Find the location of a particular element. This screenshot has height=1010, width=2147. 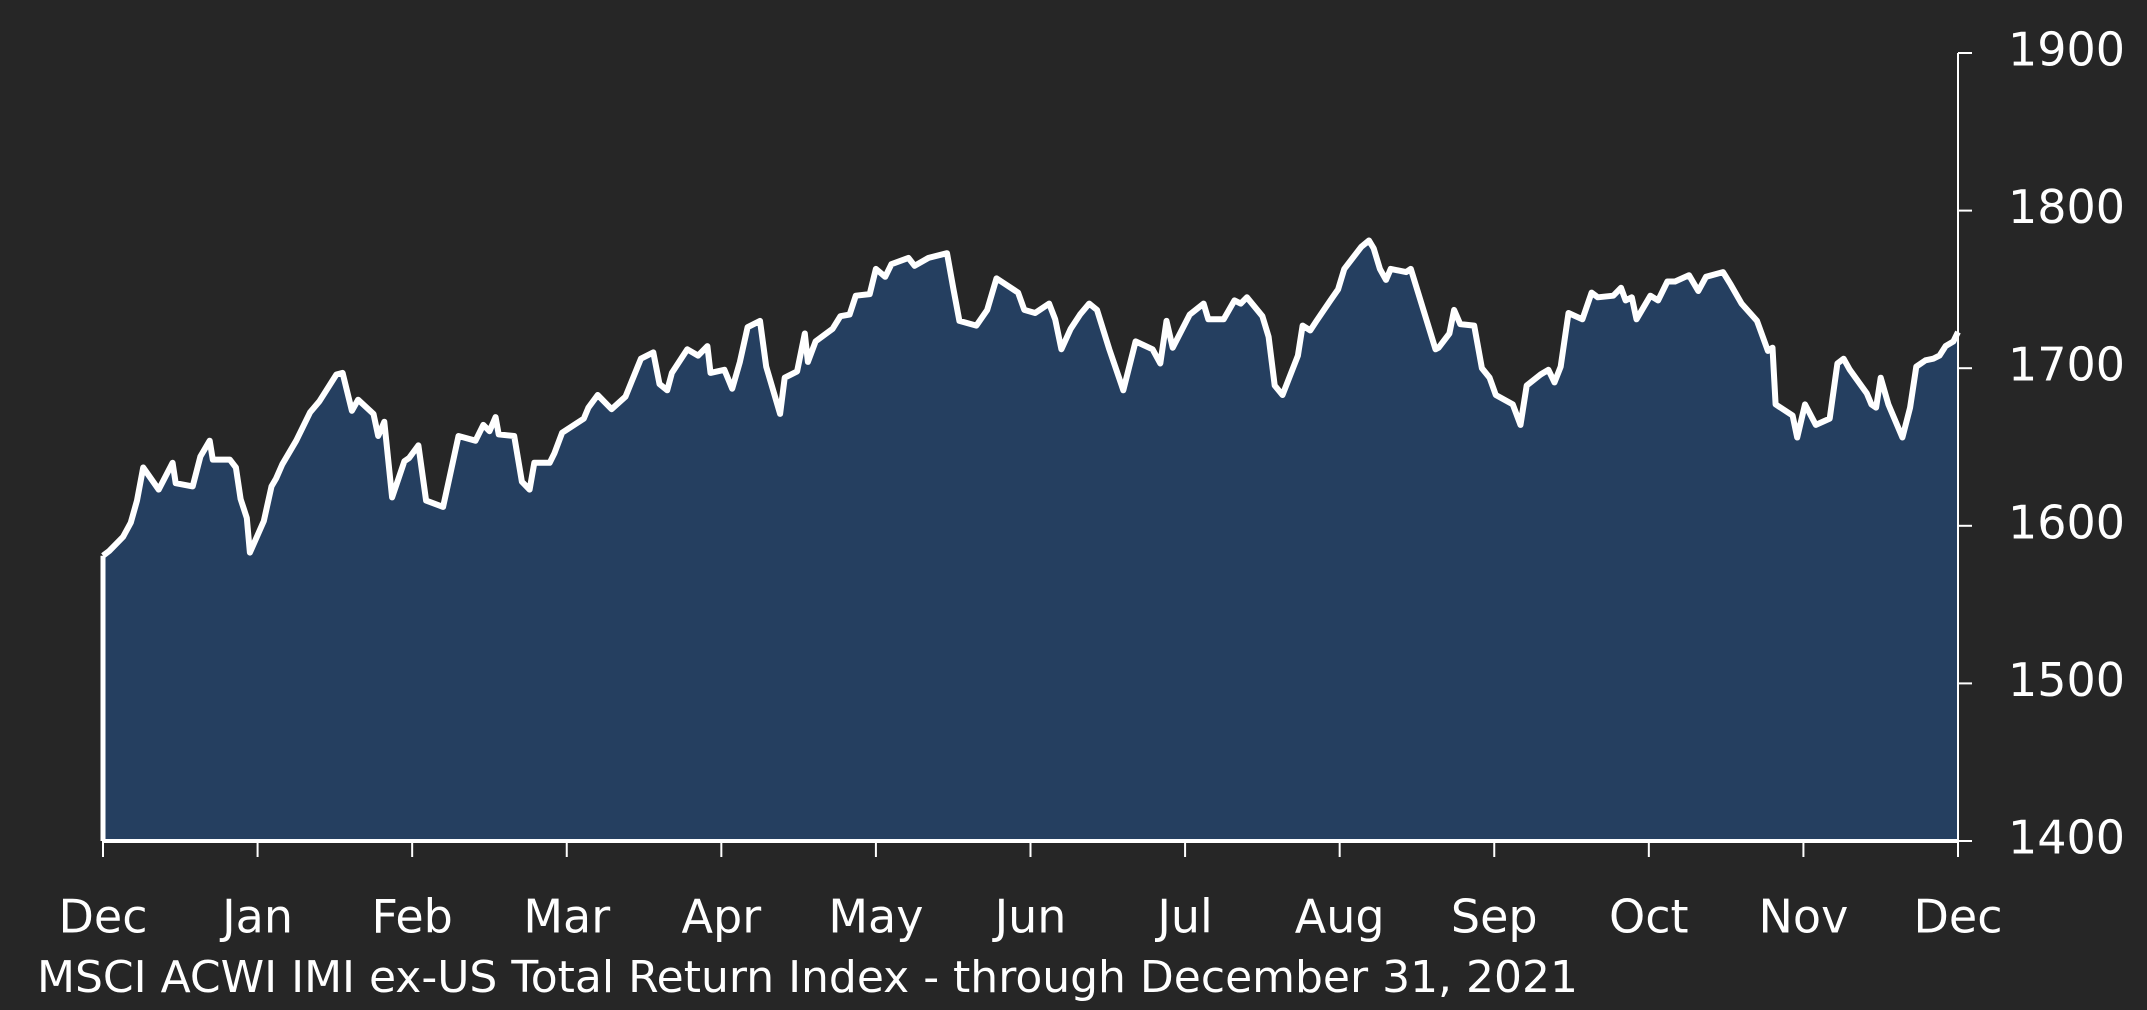

y-tick-label: 1700 is located at coordinates (2066, 365).